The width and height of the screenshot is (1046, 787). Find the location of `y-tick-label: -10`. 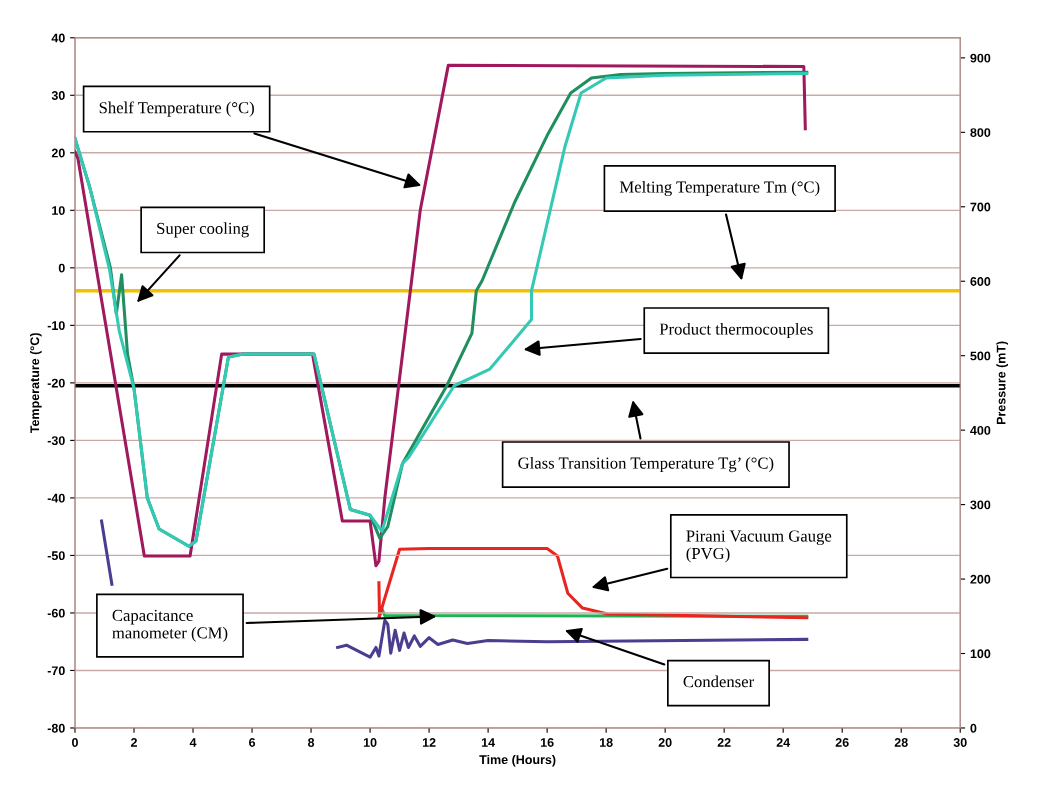

y-tick-label: -10 is located at coordinates (56, 326).